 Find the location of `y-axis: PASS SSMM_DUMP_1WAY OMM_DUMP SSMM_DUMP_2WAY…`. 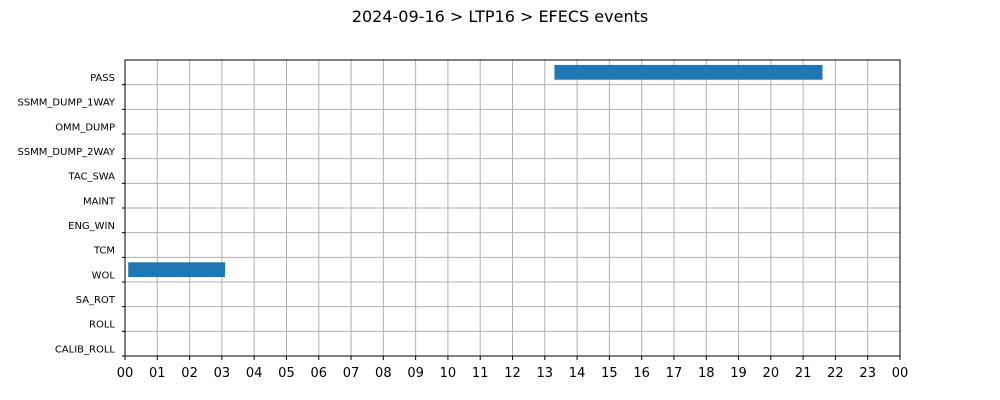

y-axis: PASS SSMM_DUMP_1WAY OMM_DUMP SSMM_DUMP_2WAY… is located at coordinates (71, 215).